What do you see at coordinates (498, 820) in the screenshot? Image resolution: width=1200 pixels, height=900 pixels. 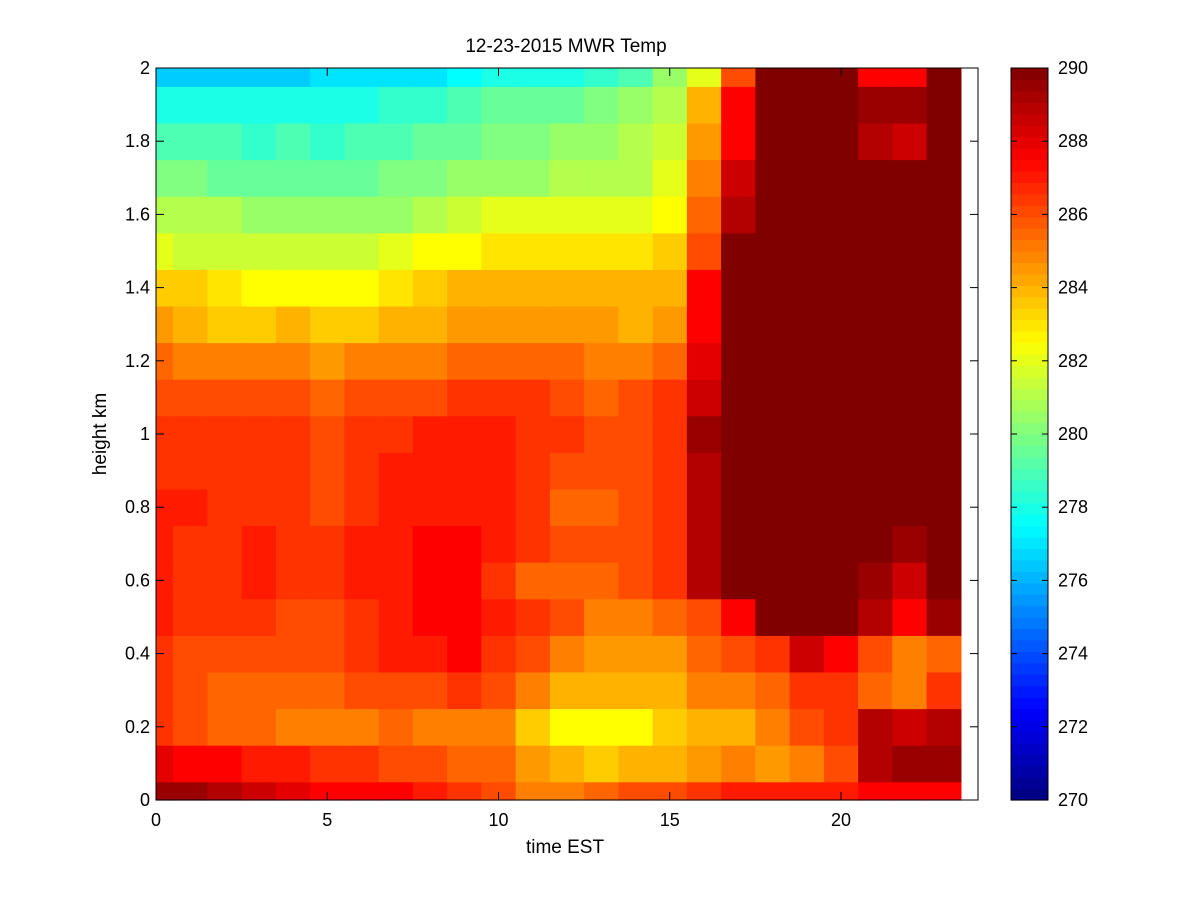 I see `x-tick-label: 10` at bounding box center [498, 820].